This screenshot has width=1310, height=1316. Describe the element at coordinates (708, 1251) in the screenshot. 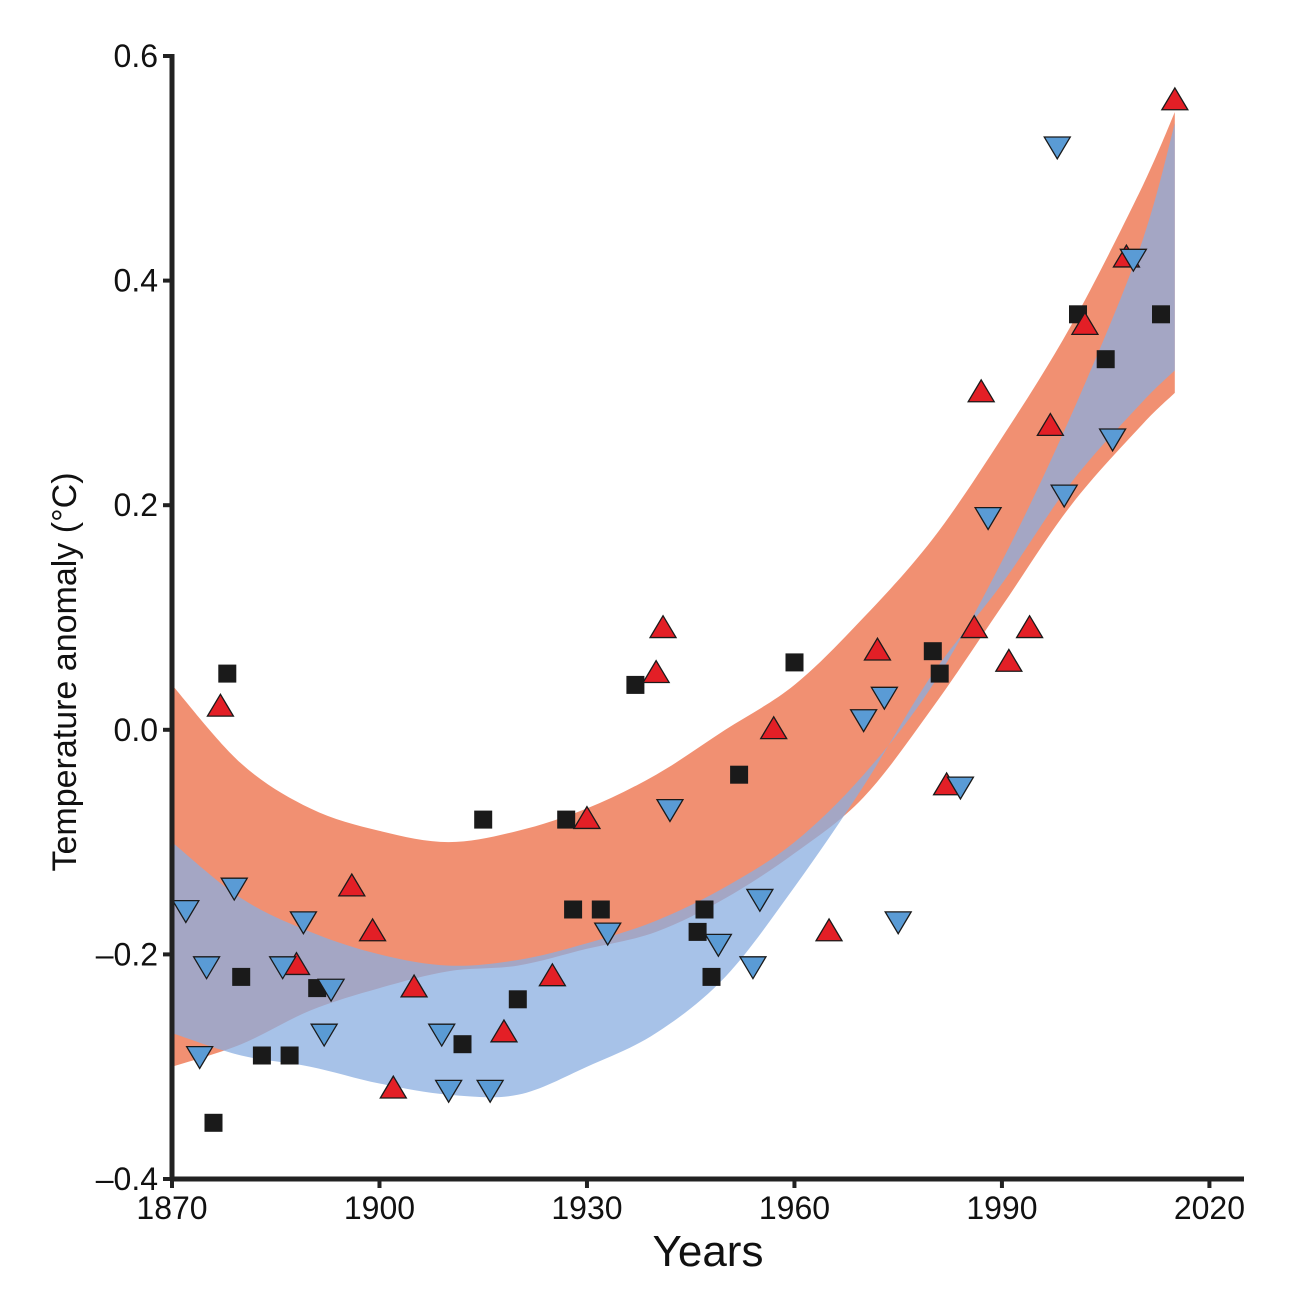

I see `x-axis-title: Years` at that location.